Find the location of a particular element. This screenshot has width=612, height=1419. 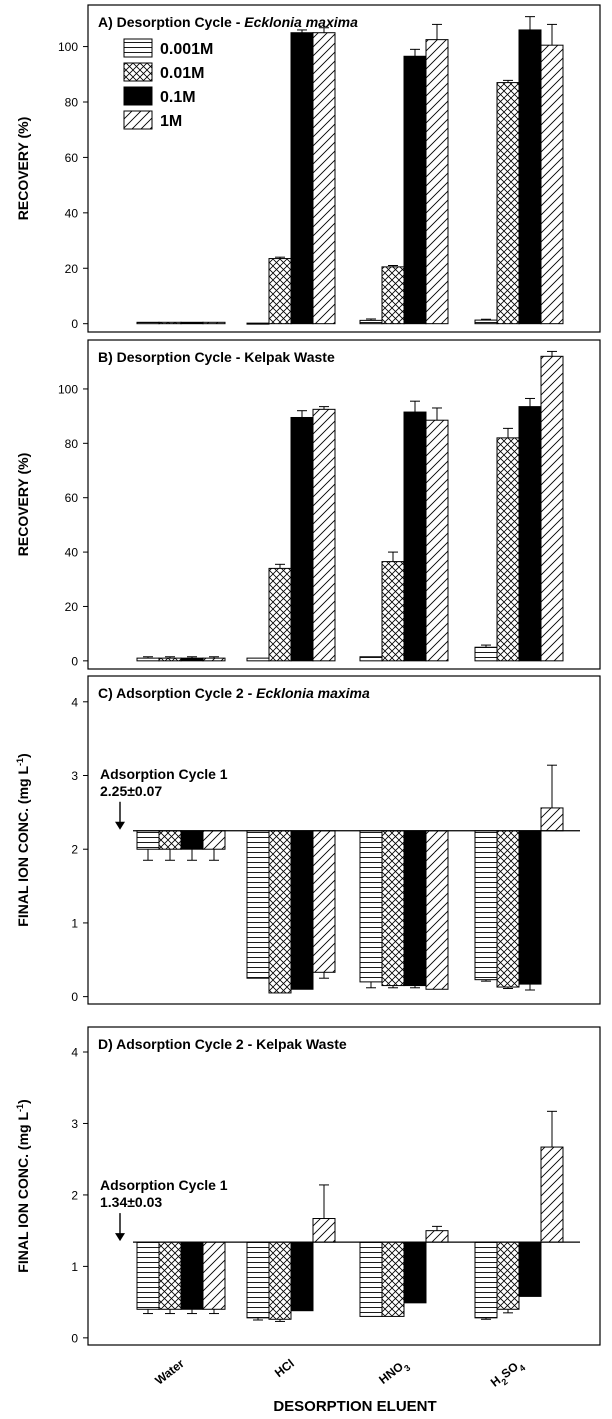

x-tick-label: HCl is located at coordinates (284, 1368).